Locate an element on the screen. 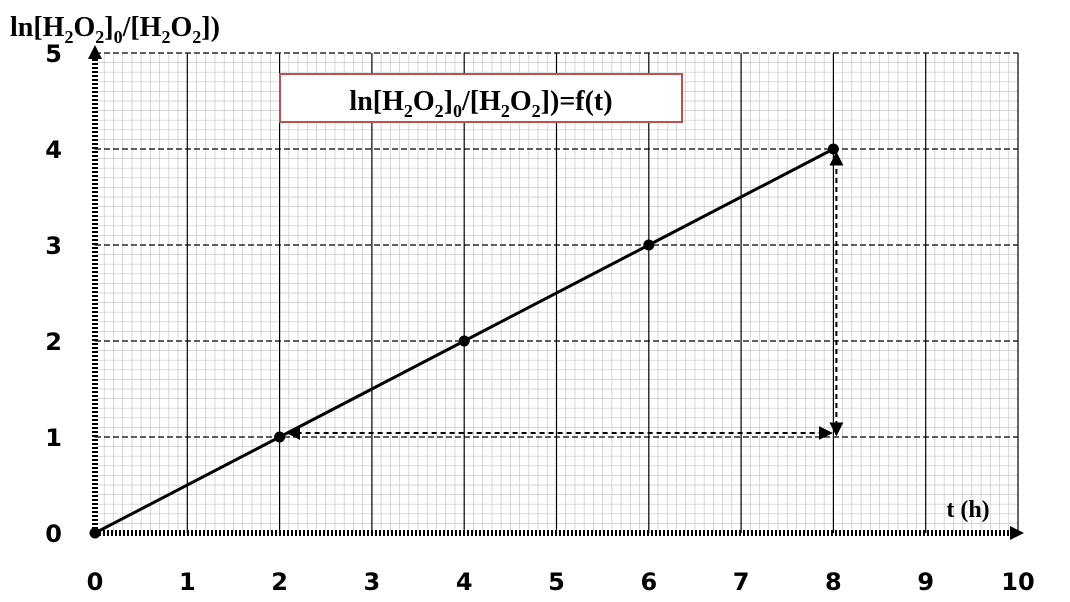 Image resolution: width=1070 pixels, height=602 pixels. y-tick-label: 3 is located at coordinates (53, 246).